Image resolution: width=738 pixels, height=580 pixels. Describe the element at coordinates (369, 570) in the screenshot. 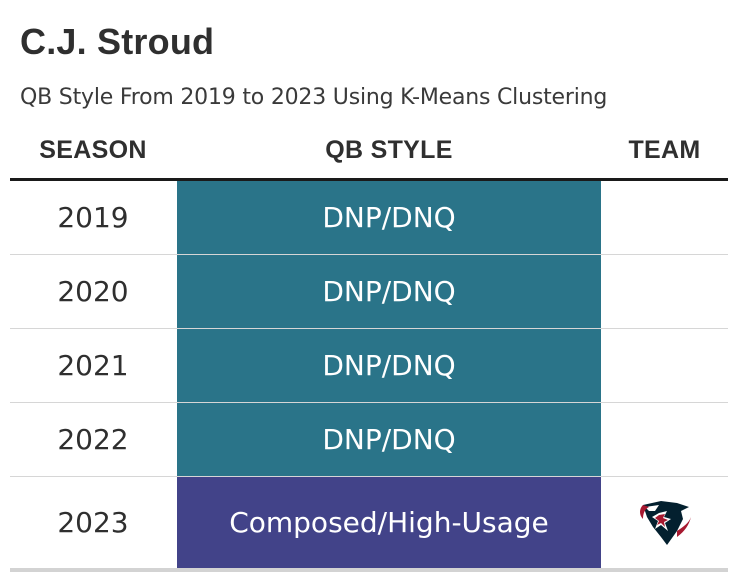

I see `table-bottom-rule` at that location.